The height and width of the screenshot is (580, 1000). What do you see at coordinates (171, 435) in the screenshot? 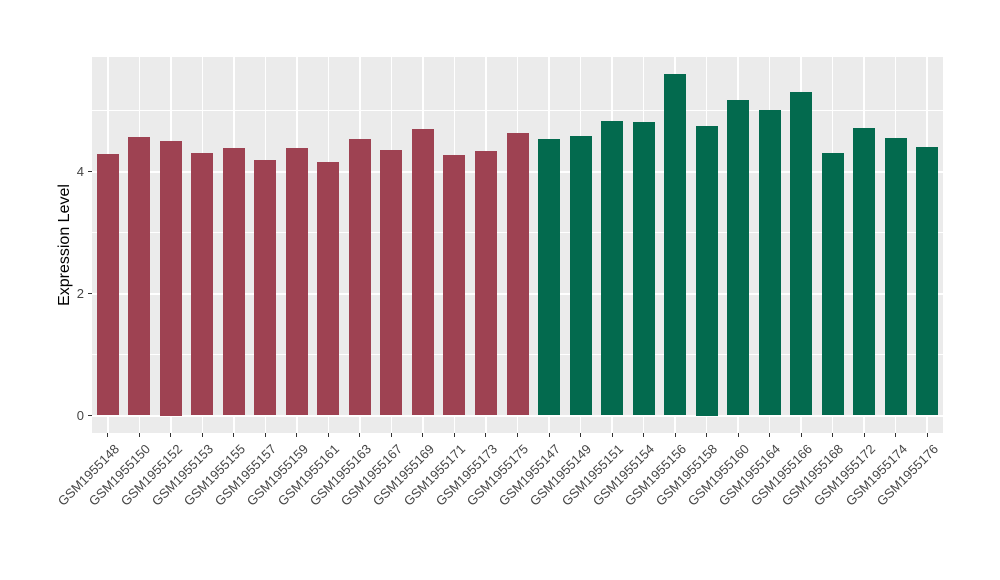
I see `x-tick-GSM1955152` at bounding box center [171, 435].